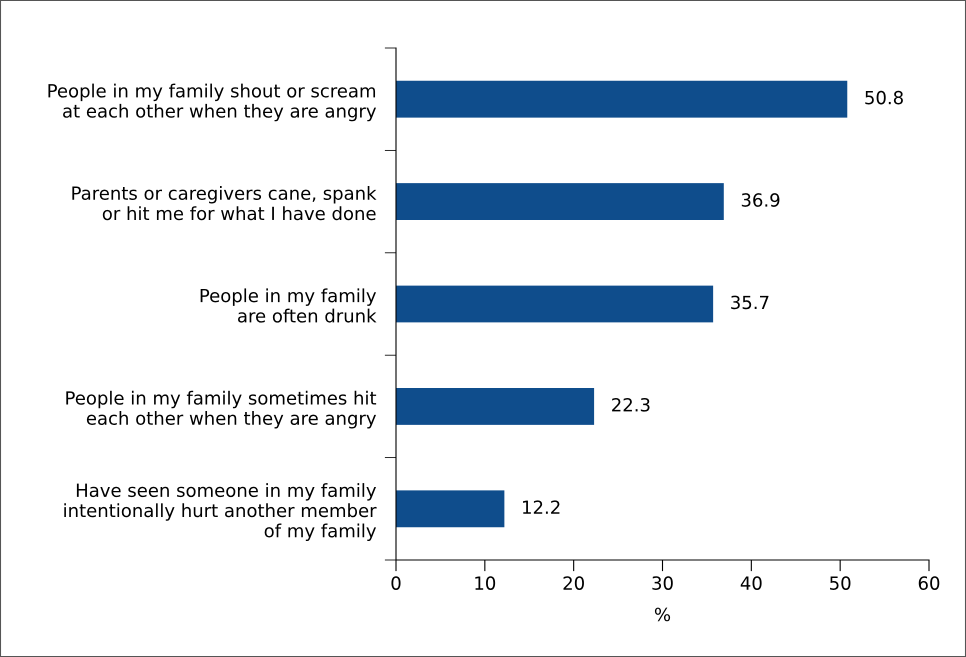 Image resolution: width=966 pixels, height=657 pixels. What do you see at coordinates (288, 305) in the screenshot?
I see `y-tick-label: People in my family are often drunk` at bounding box center [288, 305].